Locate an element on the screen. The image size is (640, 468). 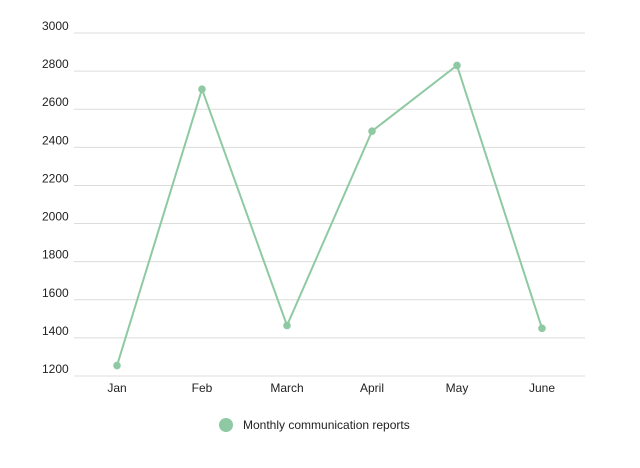
y-tick-label: 3000 is located at coordinates (55, 26).